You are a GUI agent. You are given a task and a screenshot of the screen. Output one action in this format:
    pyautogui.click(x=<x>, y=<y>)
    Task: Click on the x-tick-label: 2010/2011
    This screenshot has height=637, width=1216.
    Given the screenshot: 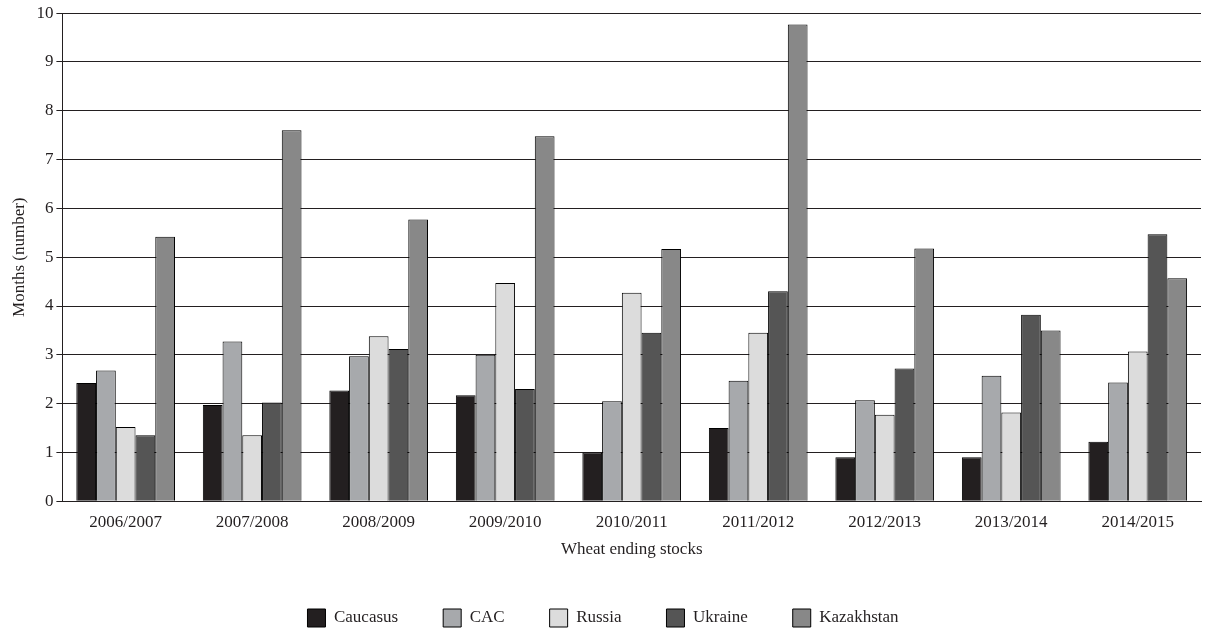 What is the action you would take?
    pyautogui.click(x=631, y=521)
    